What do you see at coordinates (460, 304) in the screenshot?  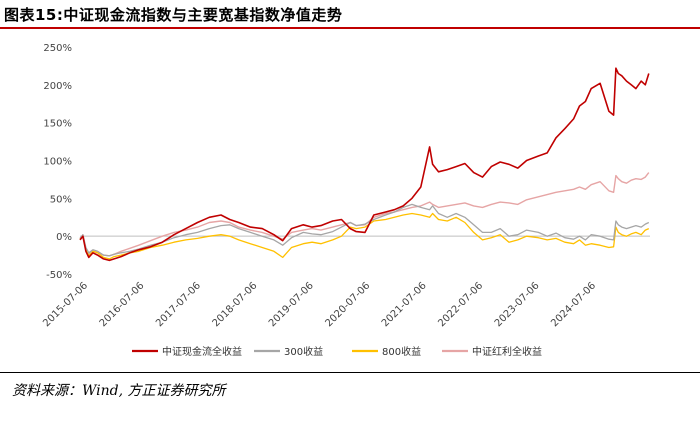 I see `x-tick-label: 2022-07-06` at bounding box center [460, 304].